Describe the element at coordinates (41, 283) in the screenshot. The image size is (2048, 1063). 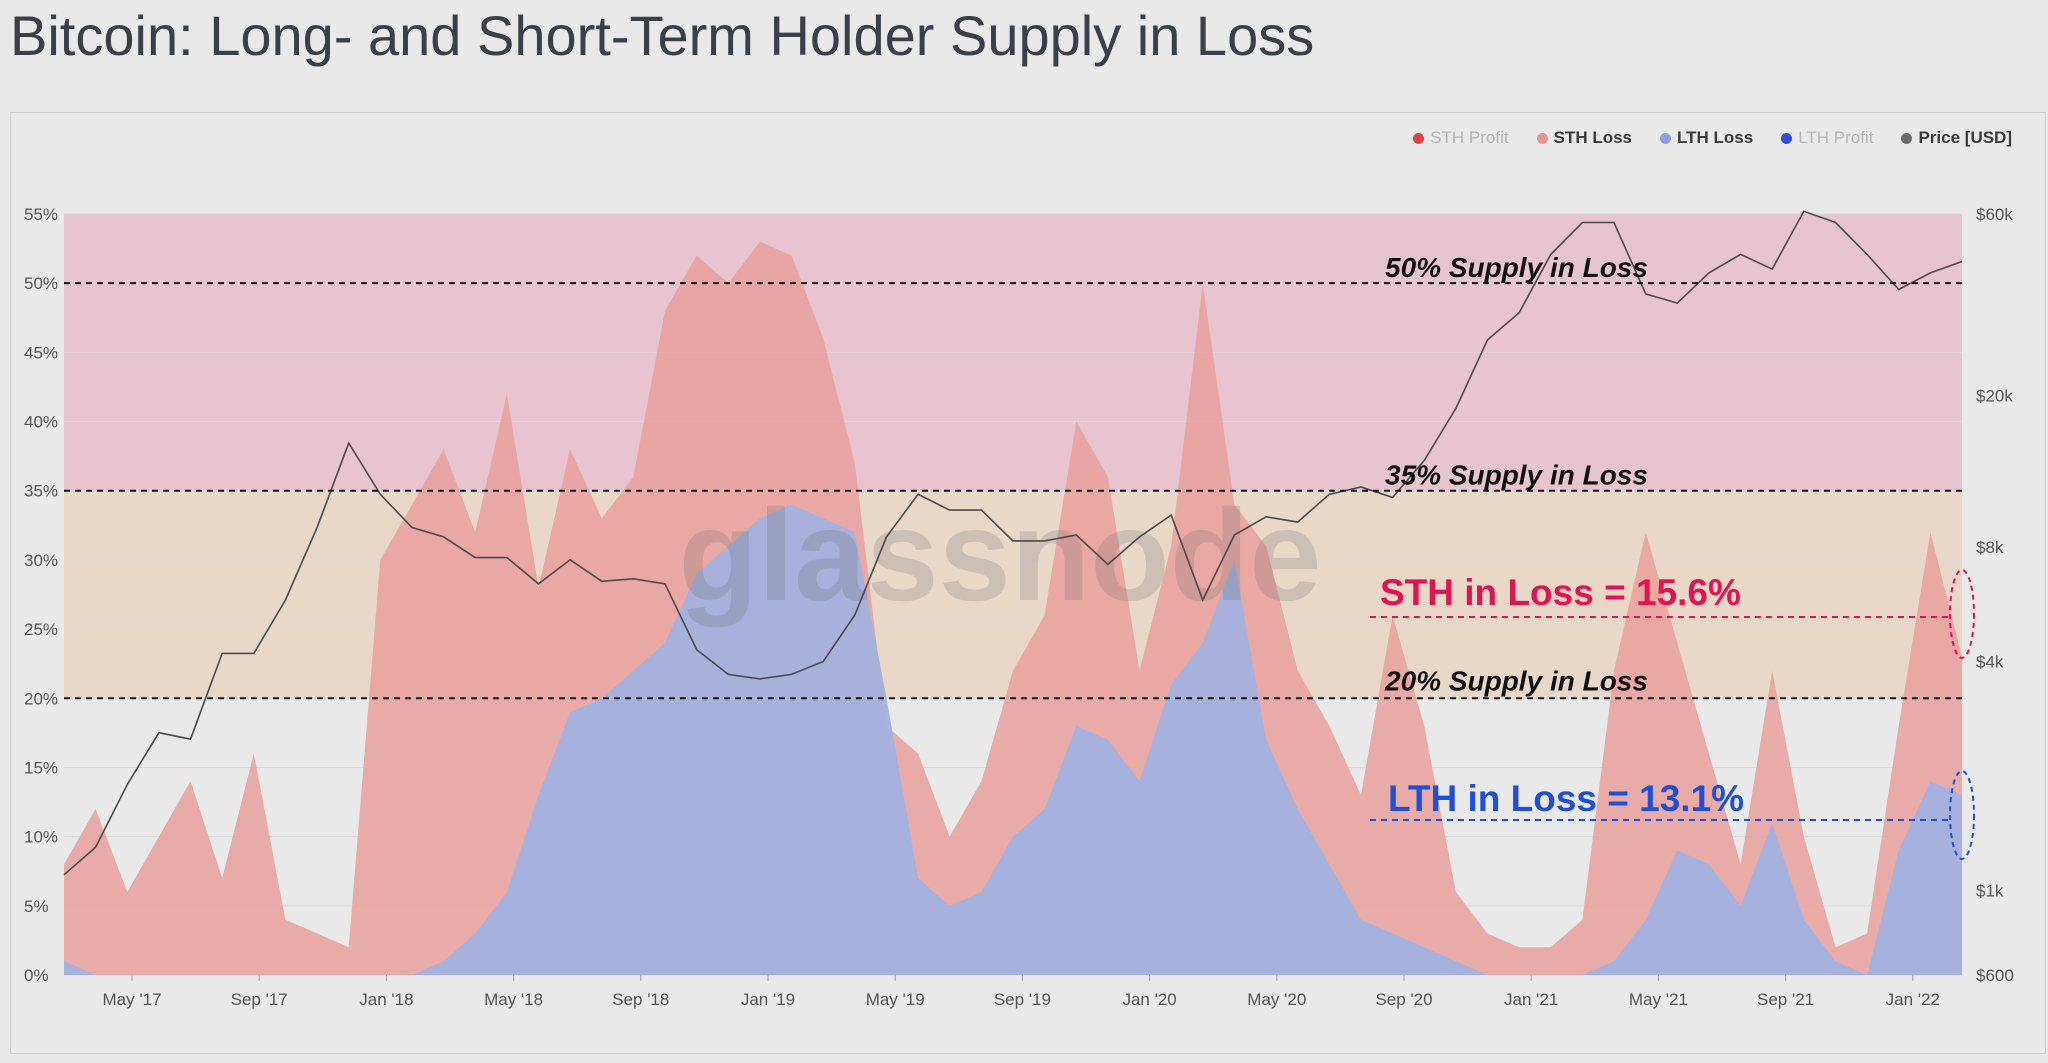
I see `y-left-tick: 50%` at that location.